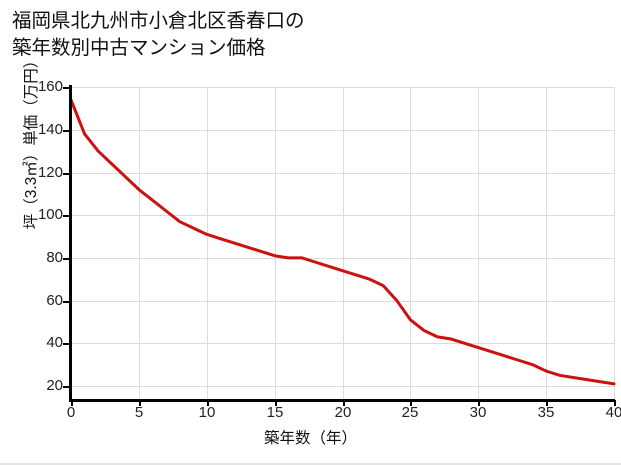  Describe the element at coordinates (139, 412) in the screenshot. I see `x-tick-label-5: 5` at that location.